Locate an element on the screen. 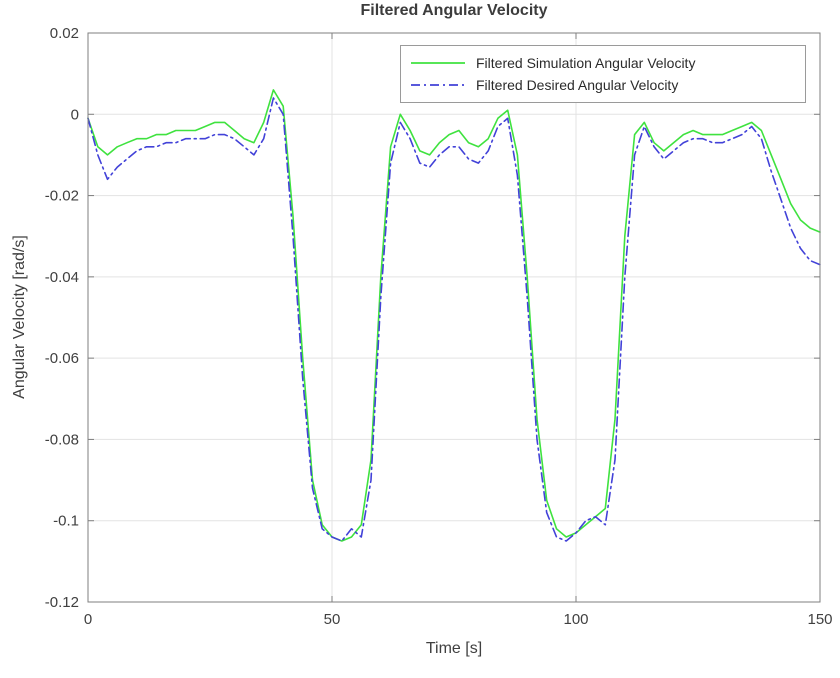 The image size is (840, 678). x-axis-label: Time [s] is located at coordinates (454, 648).